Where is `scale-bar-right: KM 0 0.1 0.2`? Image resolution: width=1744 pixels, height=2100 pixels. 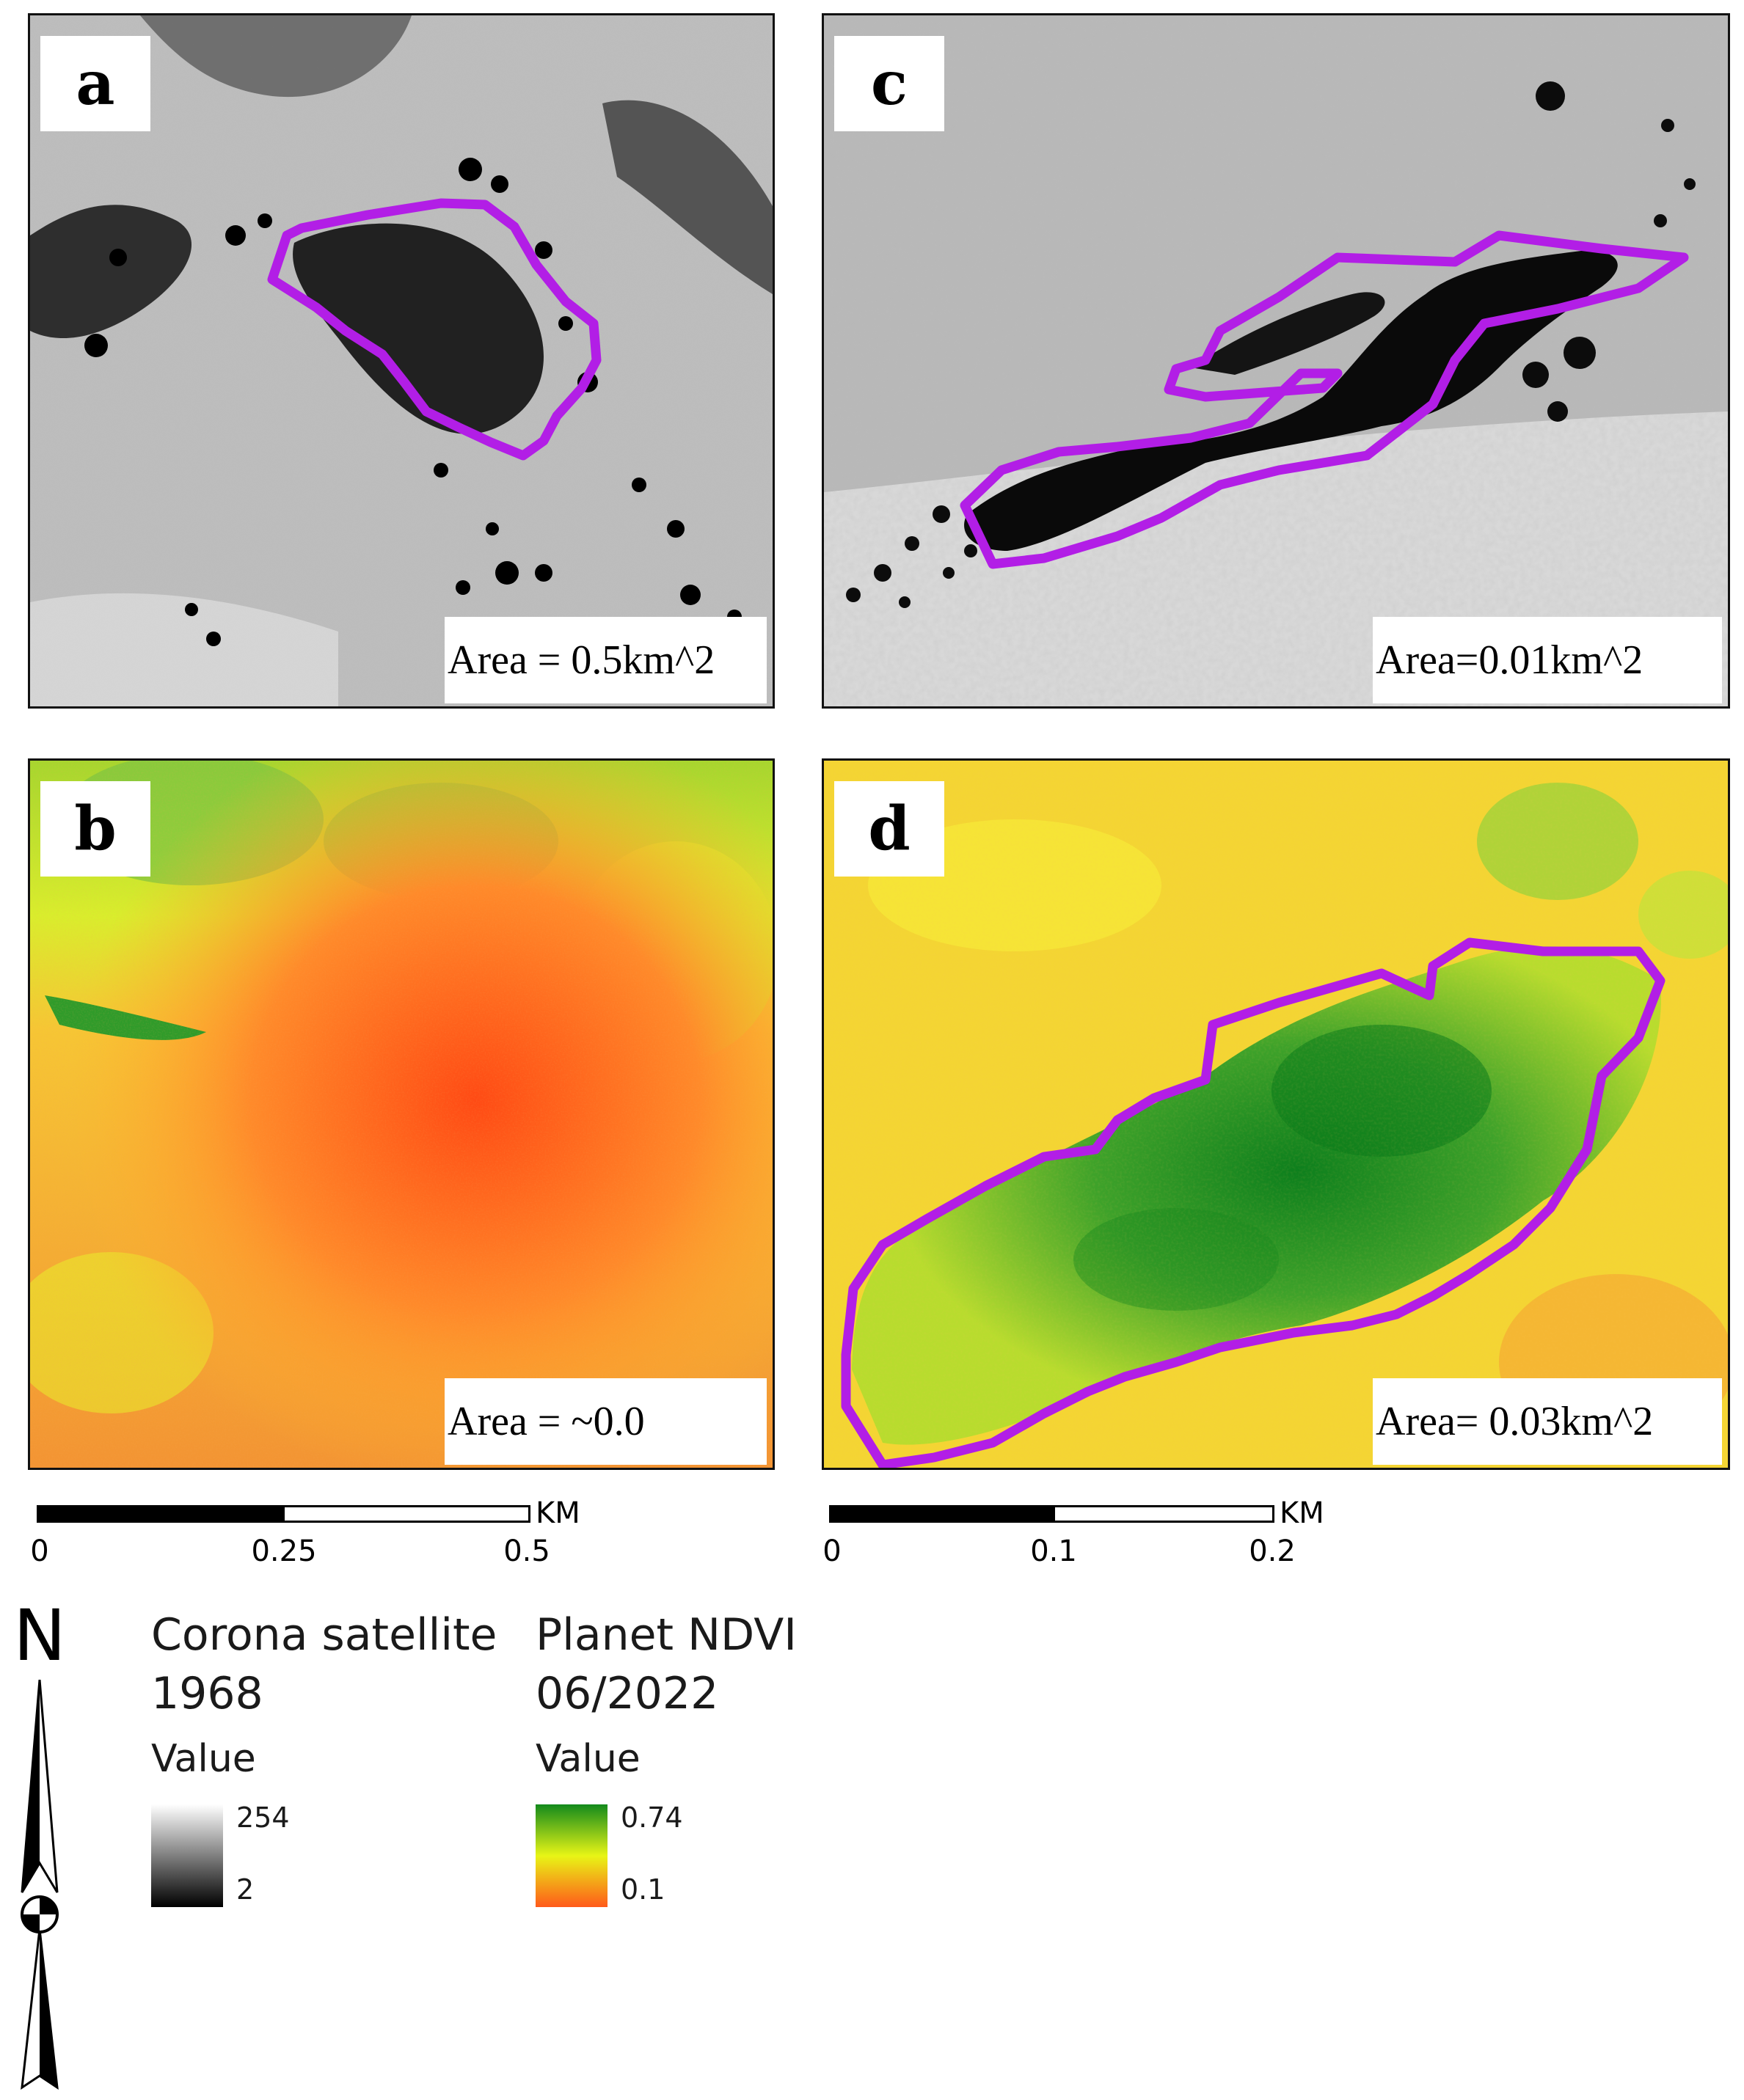 scale-bar-right: KM 0 0.1 0.2 is located at coordinates (1104, 1540).